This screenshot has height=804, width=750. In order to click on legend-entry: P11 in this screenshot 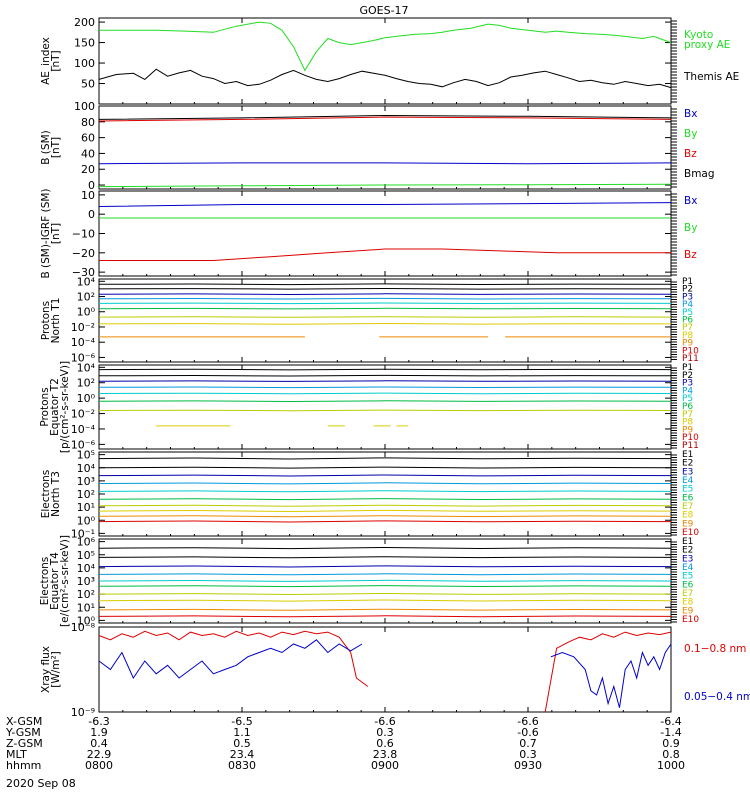, I will do `click(690, 359)`.